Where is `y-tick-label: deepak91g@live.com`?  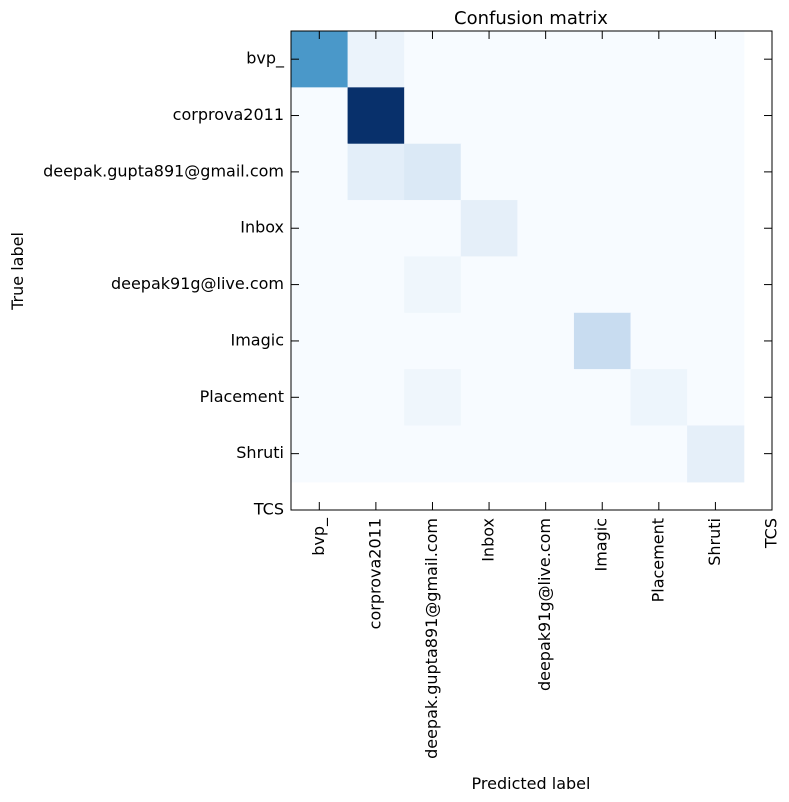
y-tick-label: deepak91g@live.com is located at coordinates (197, 283).